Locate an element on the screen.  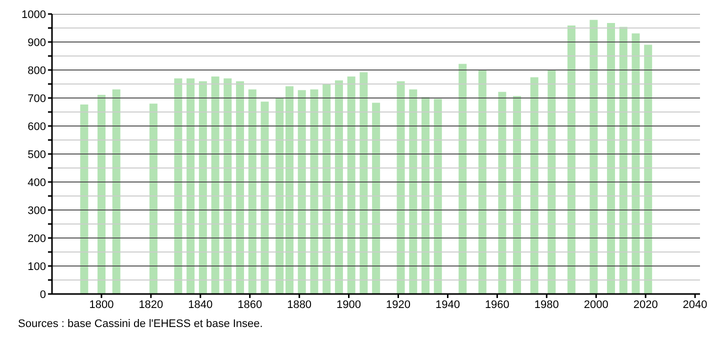
x-tick-label: 2000 is located at coordinates (596, 304).